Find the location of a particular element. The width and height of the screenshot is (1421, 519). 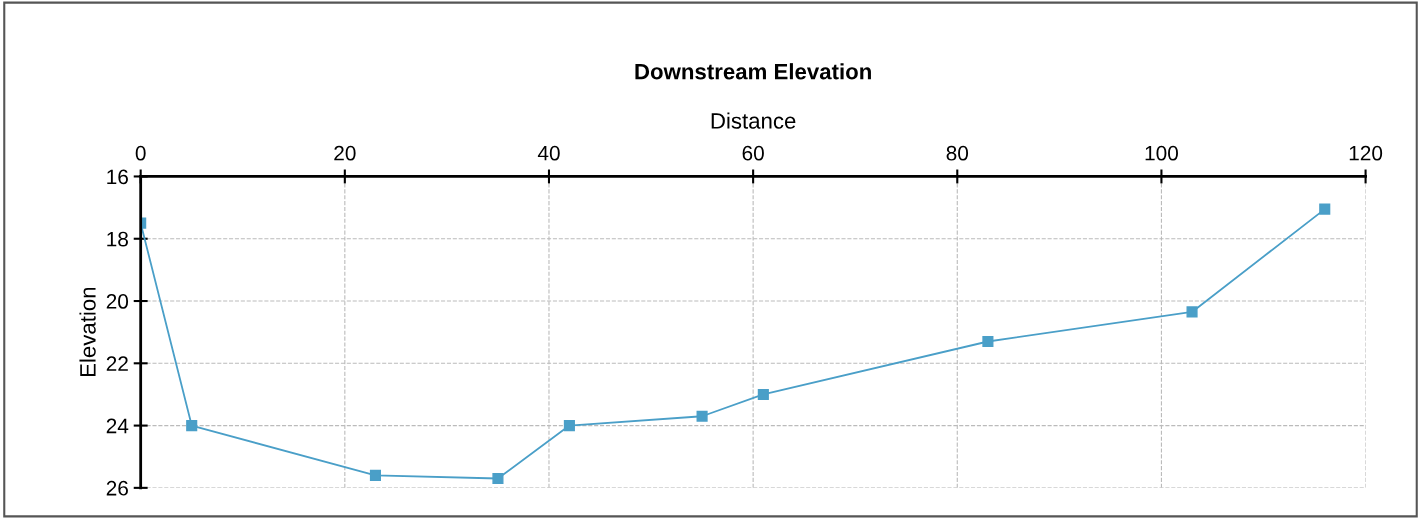

x-tick-label: 20 is located at coordinates (345, 153).